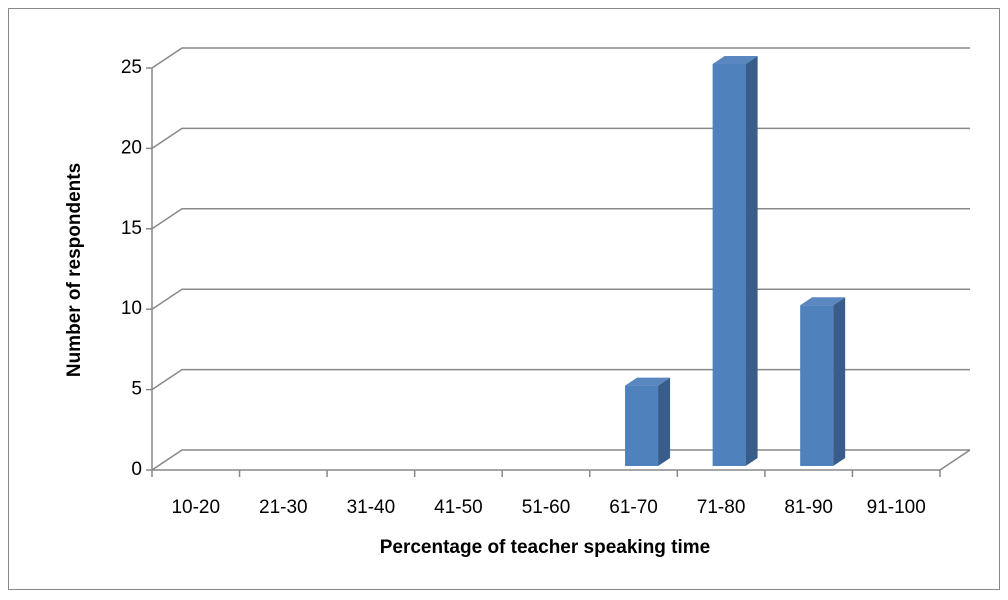 Image resolution: width=1008 pixels, height=600 pixels. What do you see at coordinates (131, 228) in the screenshot?
I see `y-tick-label: 15` at bounding box center [131, 228].